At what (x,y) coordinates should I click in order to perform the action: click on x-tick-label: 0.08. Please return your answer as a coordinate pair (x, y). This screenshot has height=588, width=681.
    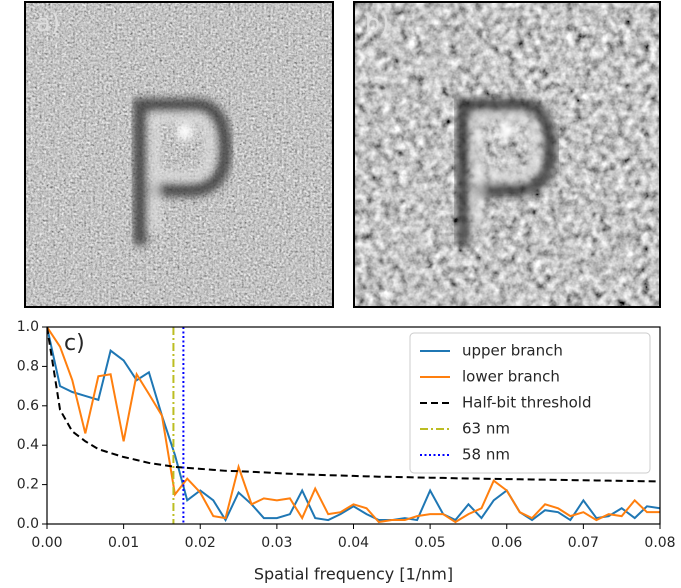
    Looking at the image, I should click on (659, 543).